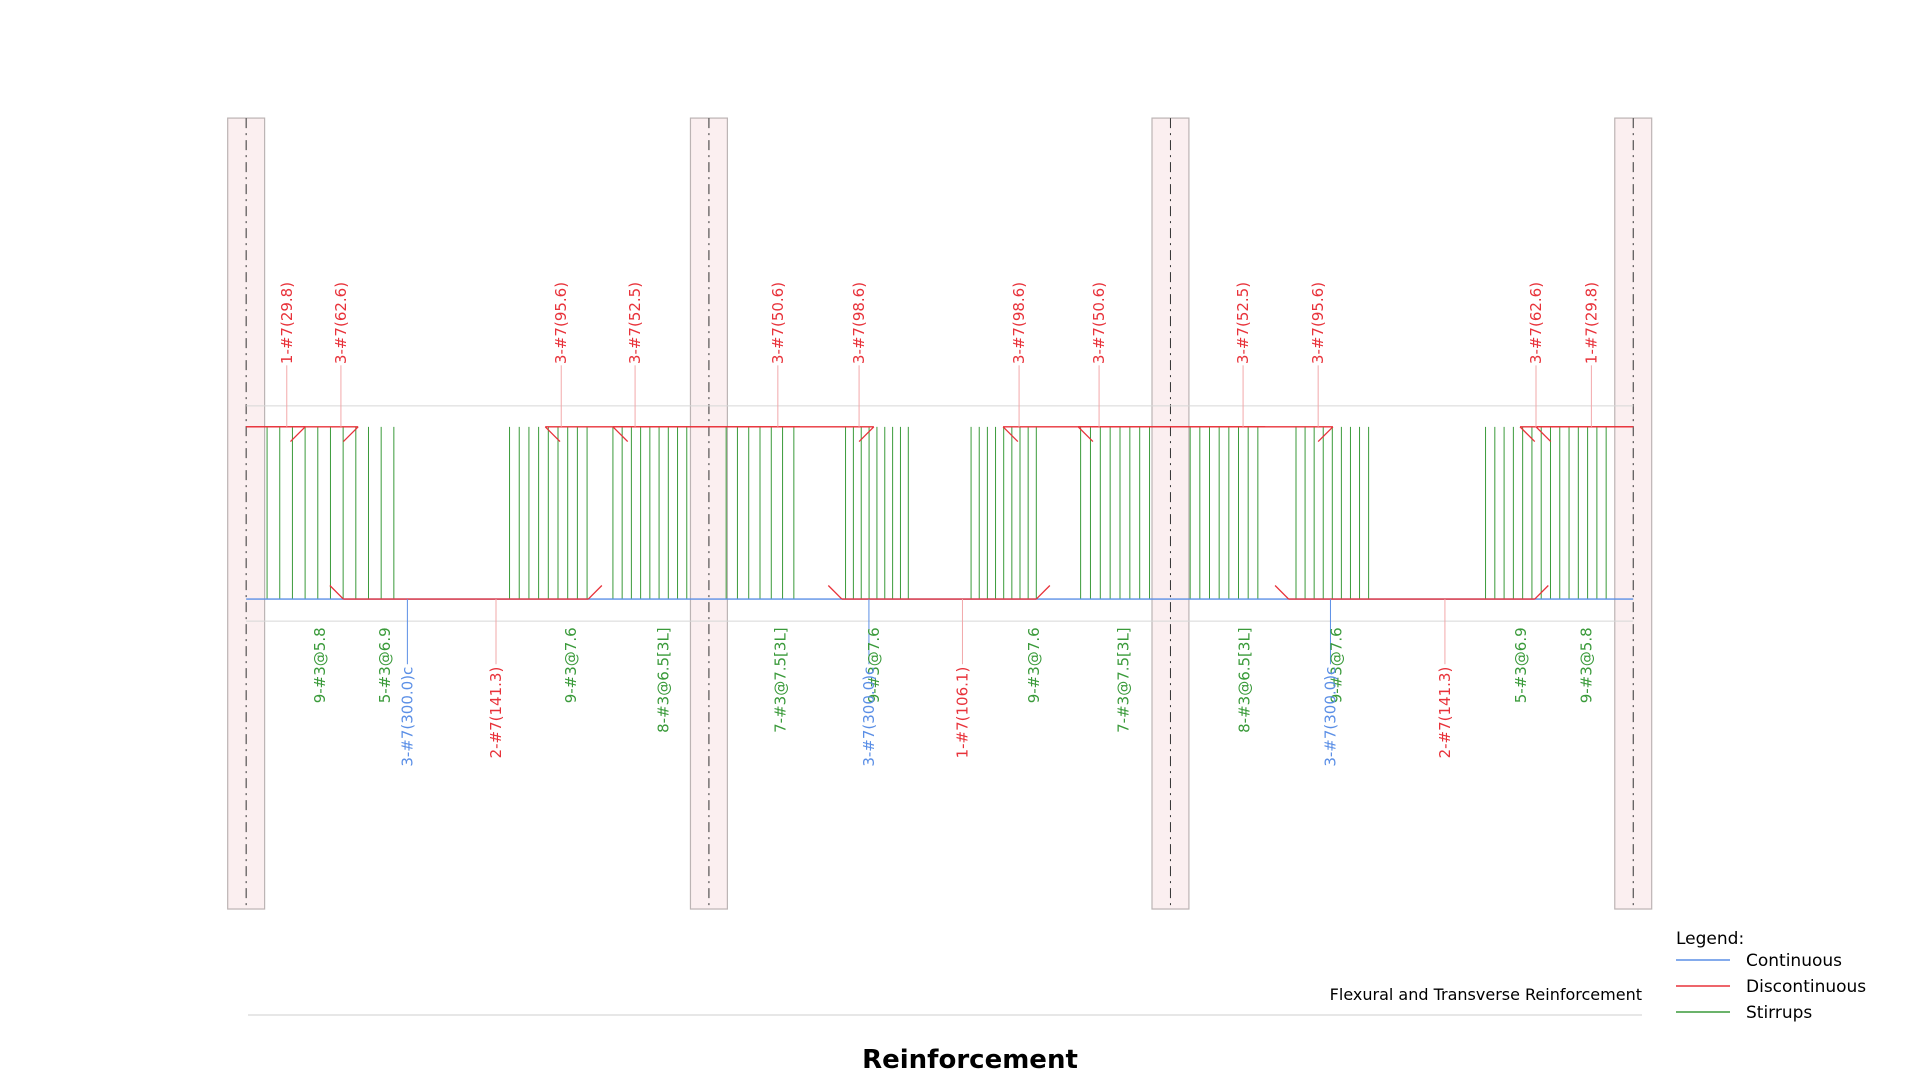 The width and height of the screenshot is (1920, 1080). I want to click on legend-title: Legend:, so click(1710, 939).